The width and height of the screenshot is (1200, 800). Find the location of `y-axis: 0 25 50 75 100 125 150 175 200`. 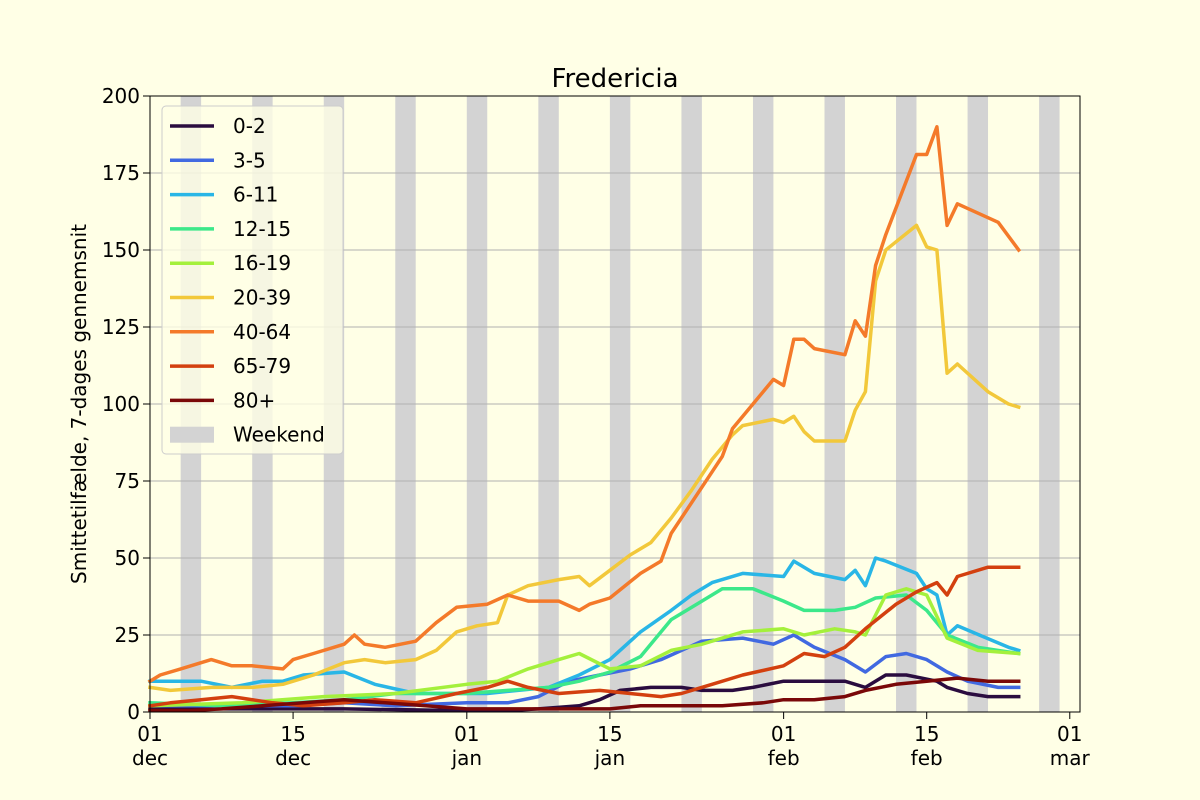

y-axis: 0 25 50 75 100 125 150 175 200 is located at coordinates (126, 404).